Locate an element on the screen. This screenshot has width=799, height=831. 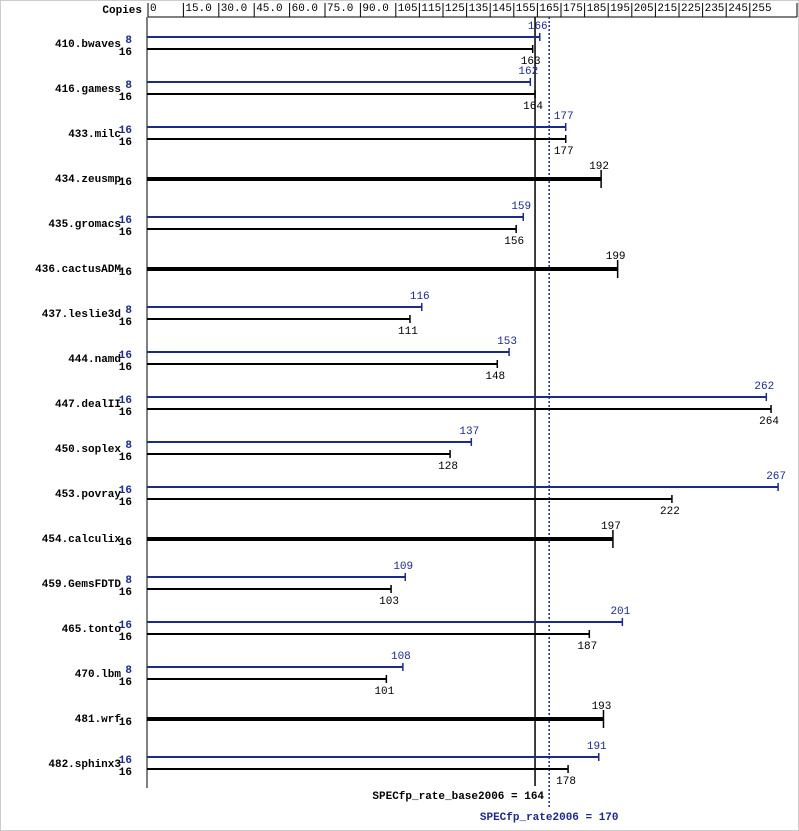
value-label: 111 is located at coordinates (408, 332).